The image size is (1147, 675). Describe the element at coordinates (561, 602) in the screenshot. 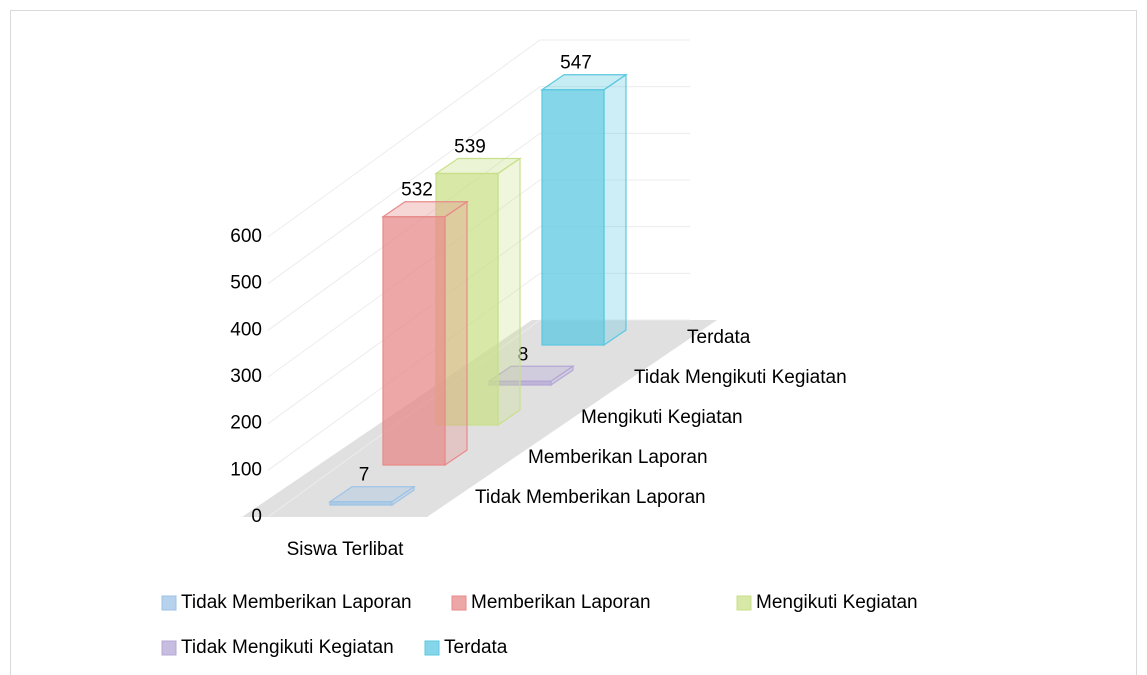

I see `legend-label: Memberikan Laporan` at that location.